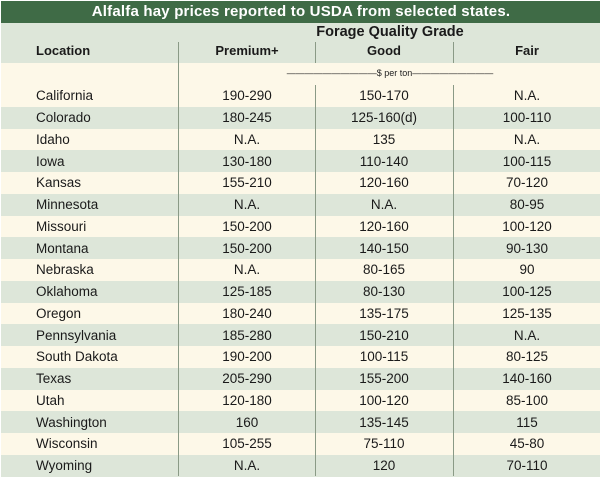 This screenshot has width=600, height=477. What do you see at coordinates (247, 117) in the screenshot?
I see `premium-cell: 180-245` at bounding box center [247, 117].